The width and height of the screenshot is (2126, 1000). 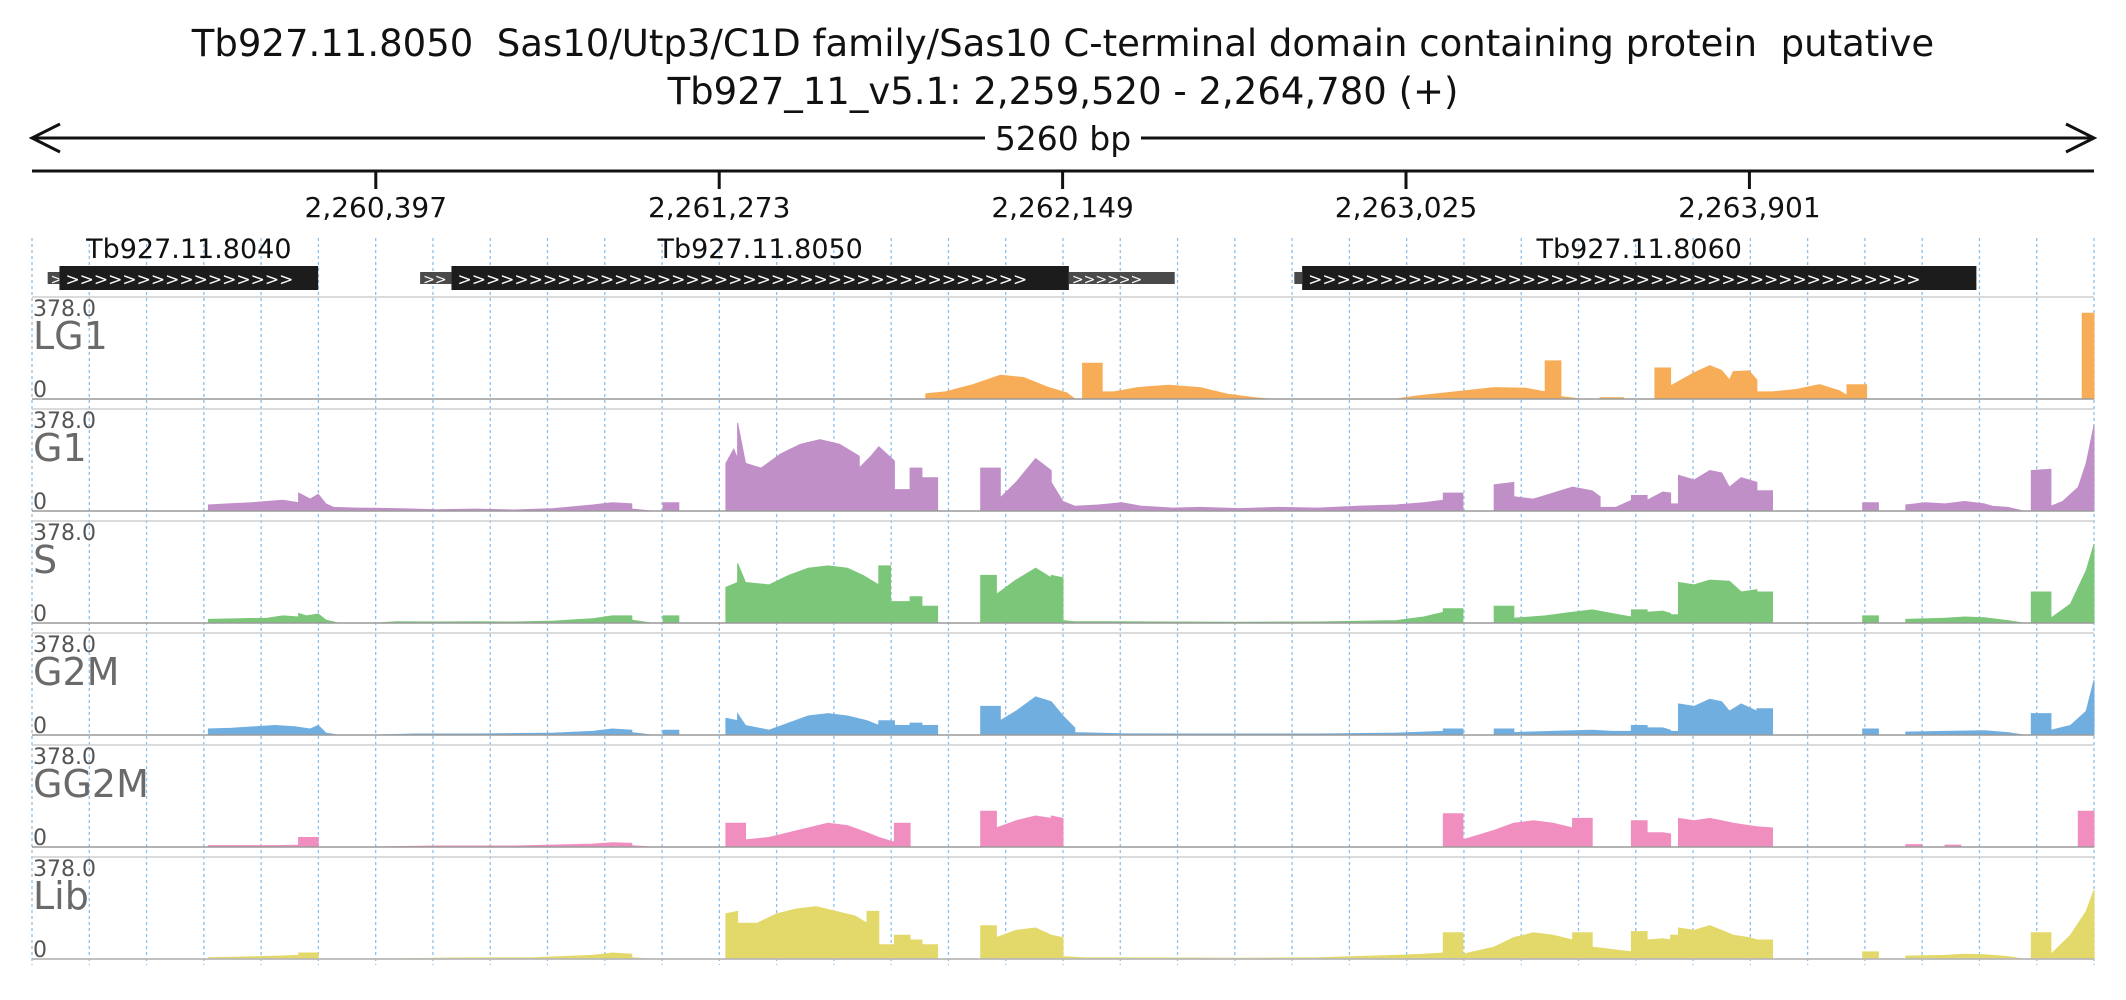 What do you see at coordinates (1063, 91) in the screenshot?
I see `locus-label: Tb927_11_v5.1: 2,259,520 - 2,264,780 (+)` at bounding box center [1063, 91].